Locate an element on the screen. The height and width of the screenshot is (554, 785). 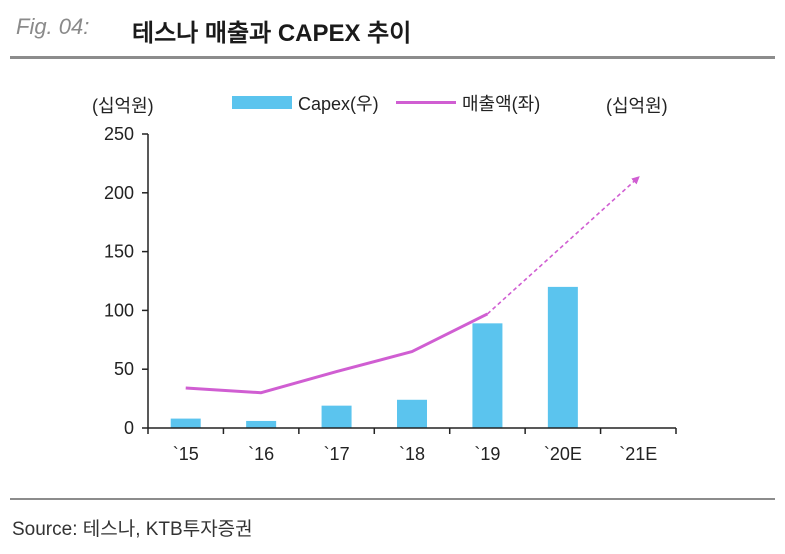
x-tick-label-0: `15 is located at coordinates (186, 454).